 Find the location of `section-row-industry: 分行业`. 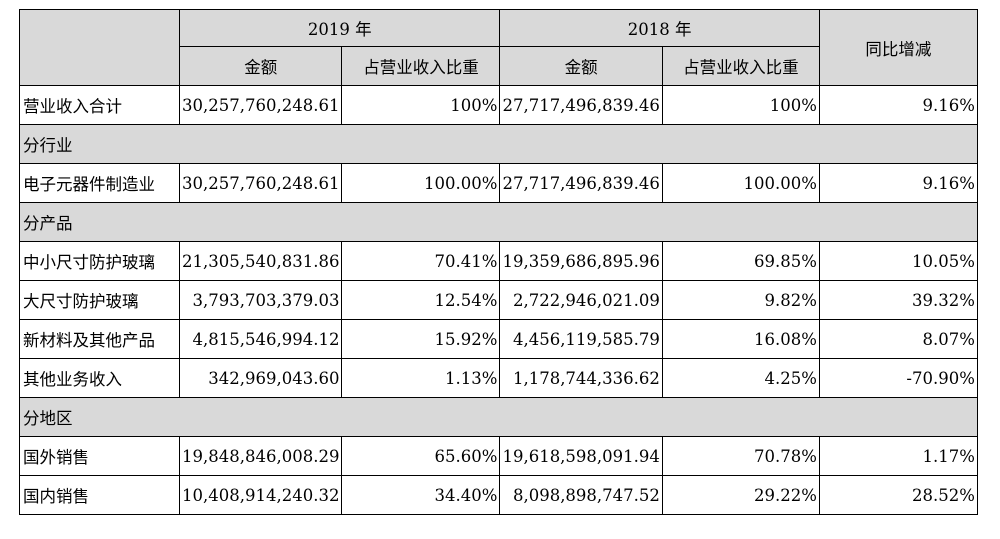

section-row-industry: 分行业 is located at coordinates (498, 144).